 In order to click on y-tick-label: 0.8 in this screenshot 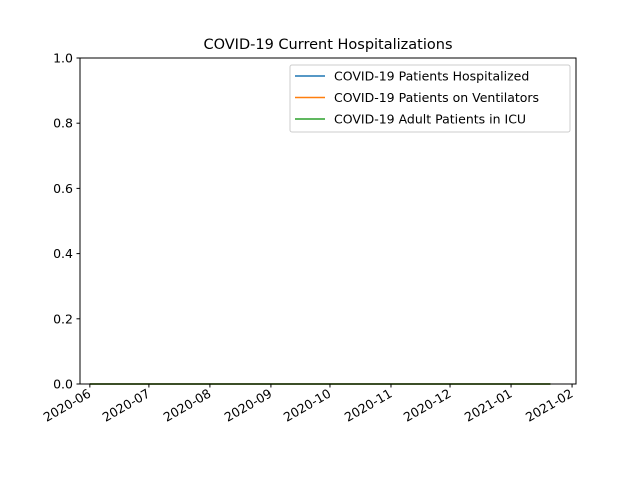, I will do `click(63, 123)`.